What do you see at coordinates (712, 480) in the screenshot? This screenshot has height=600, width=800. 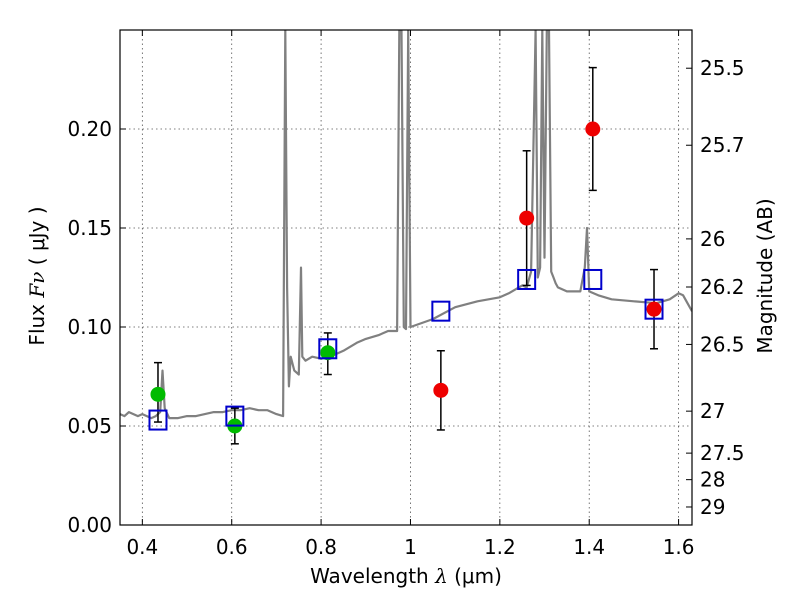 I see `mag-tick-label: 28` at bounding box center [712, 480].